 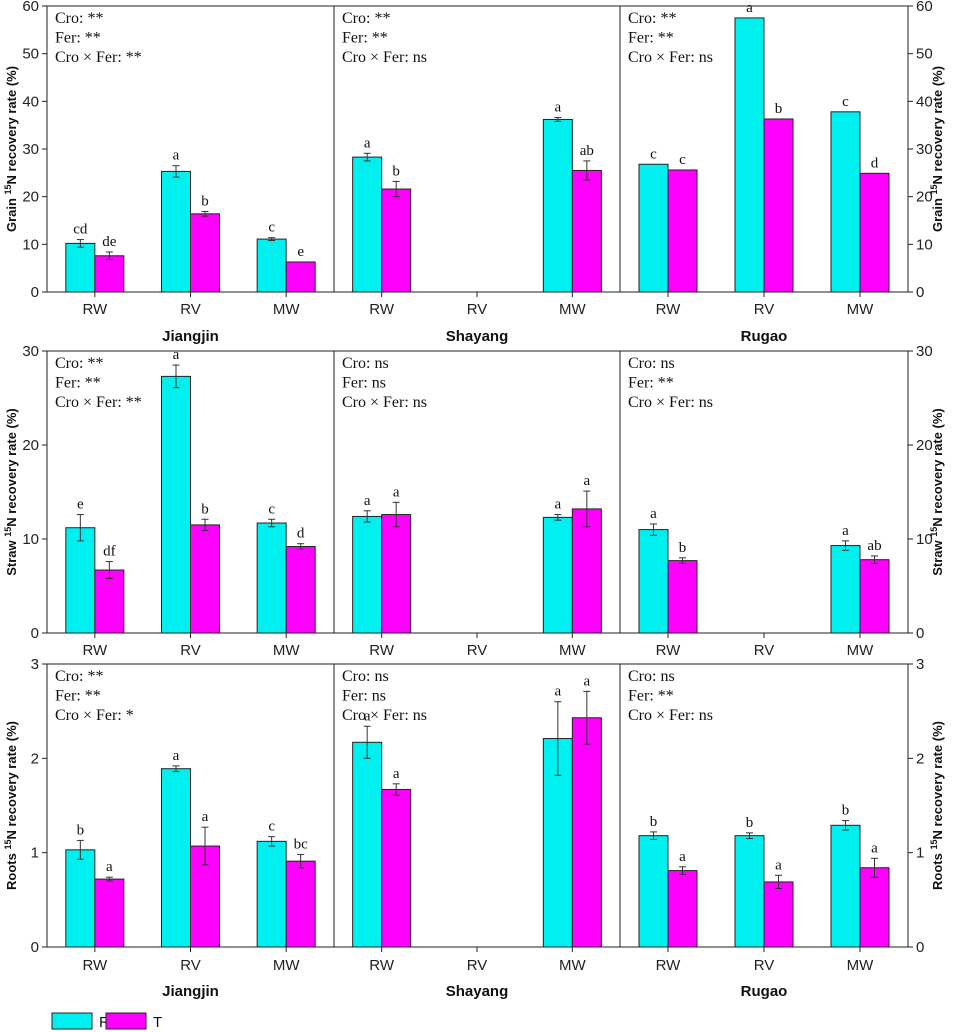 I want to click on significance-letter: bc, so click(x=301, y=845).